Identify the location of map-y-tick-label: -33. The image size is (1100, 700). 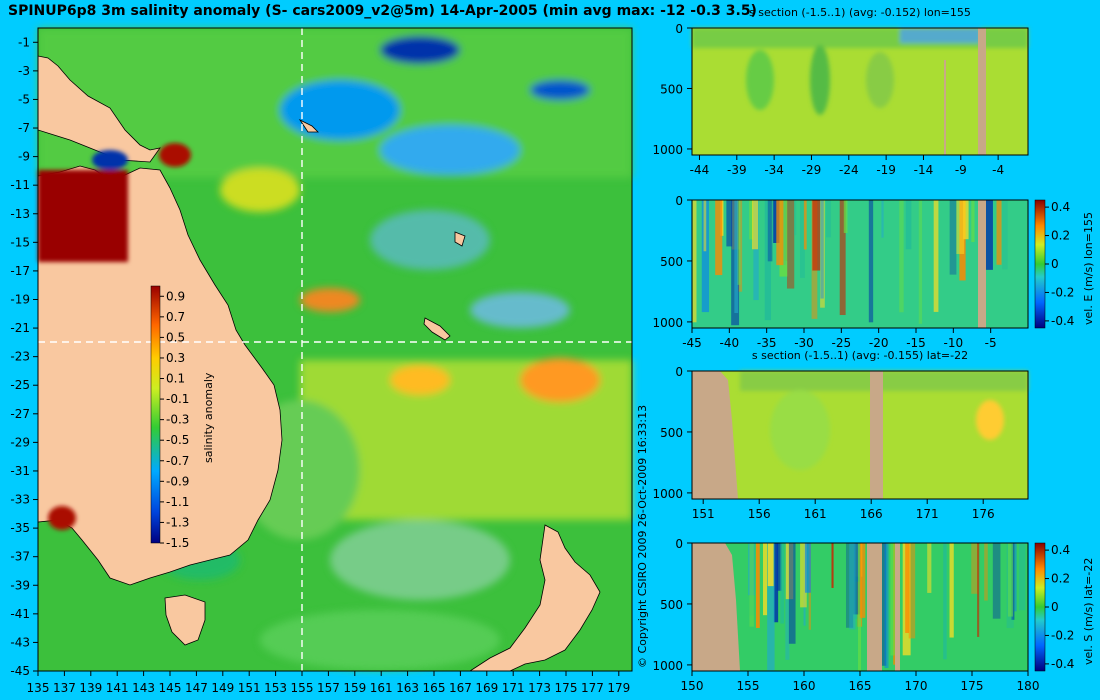
(20, 500).